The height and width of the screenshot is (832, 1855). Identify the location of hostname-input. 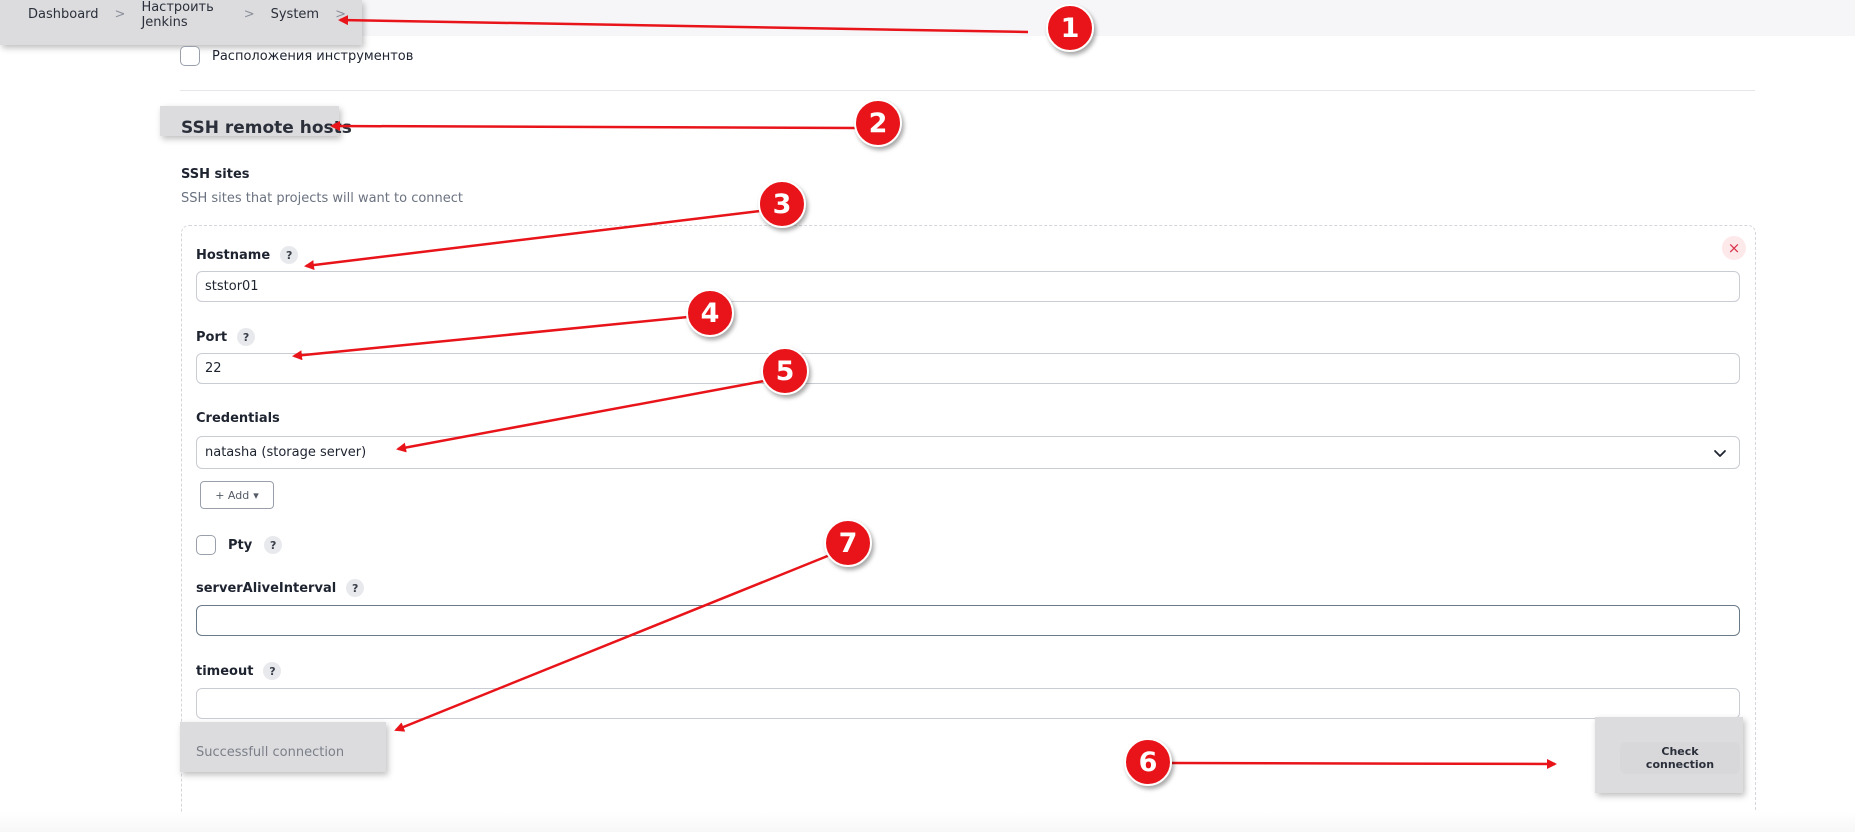
(968, 286).